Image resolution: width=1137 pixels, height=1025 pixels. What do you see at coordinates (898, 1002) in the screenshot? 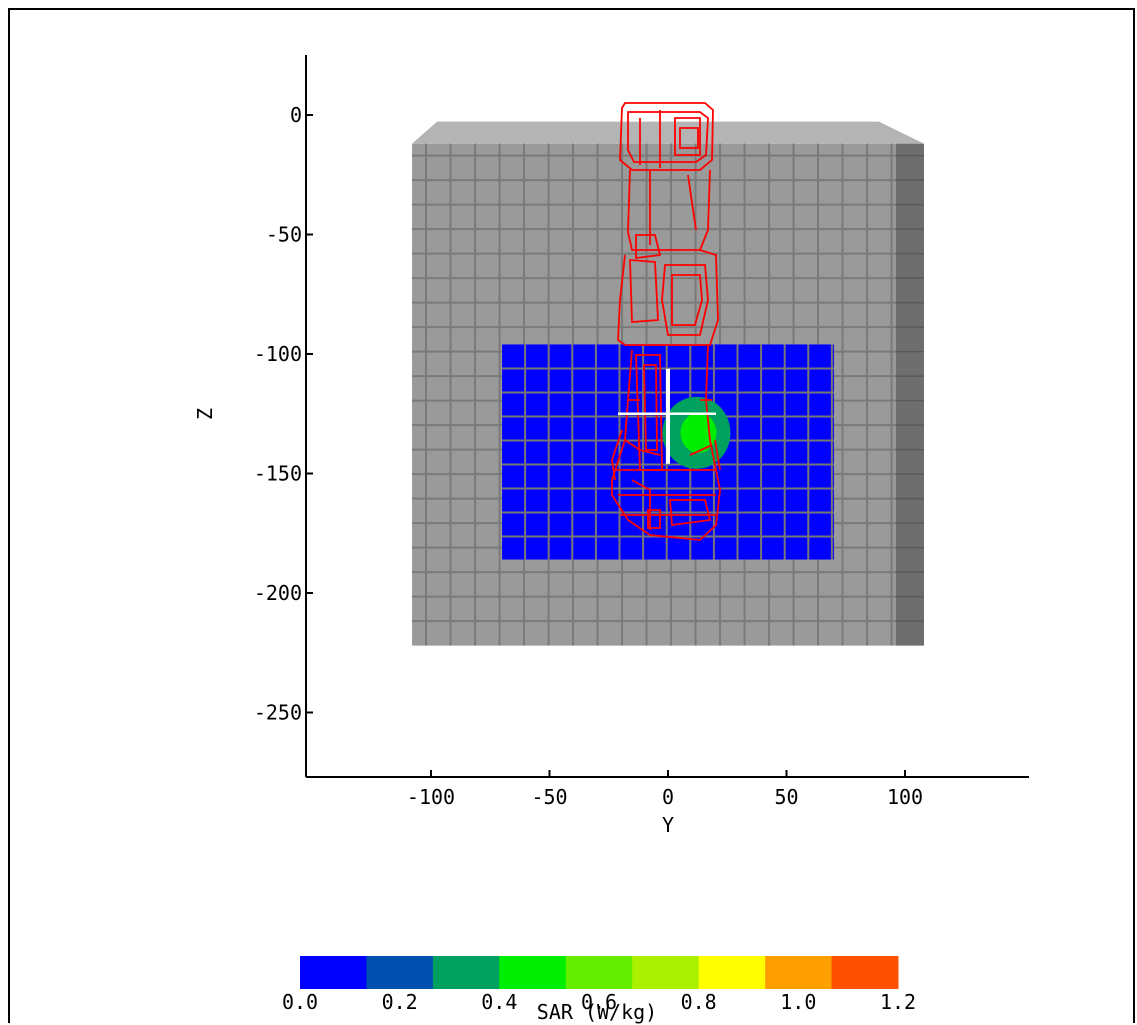
I see `colorbar-tick-label: 1.2` at bounding box center [898, 1002].